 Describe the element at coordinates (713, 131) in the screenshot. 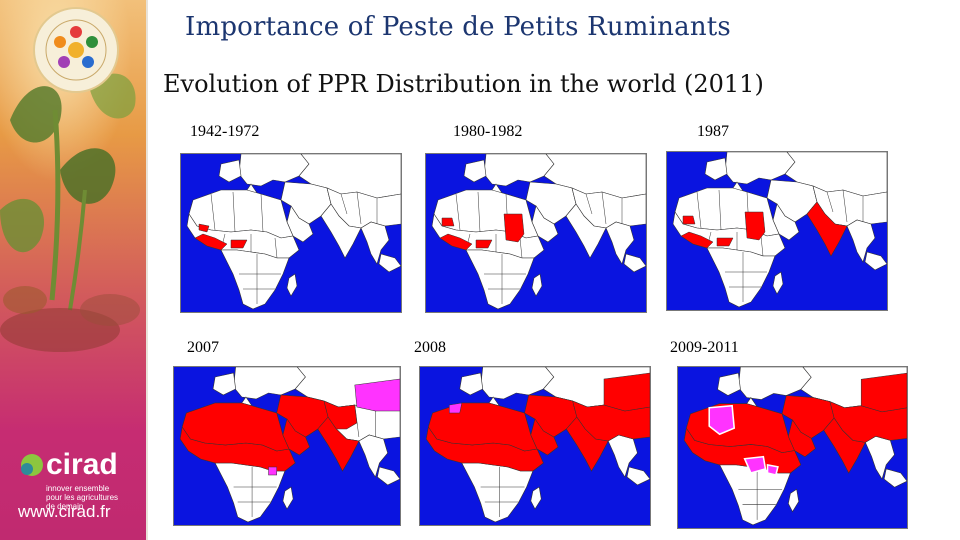

I see `map-label-1987: 1987` at that location.